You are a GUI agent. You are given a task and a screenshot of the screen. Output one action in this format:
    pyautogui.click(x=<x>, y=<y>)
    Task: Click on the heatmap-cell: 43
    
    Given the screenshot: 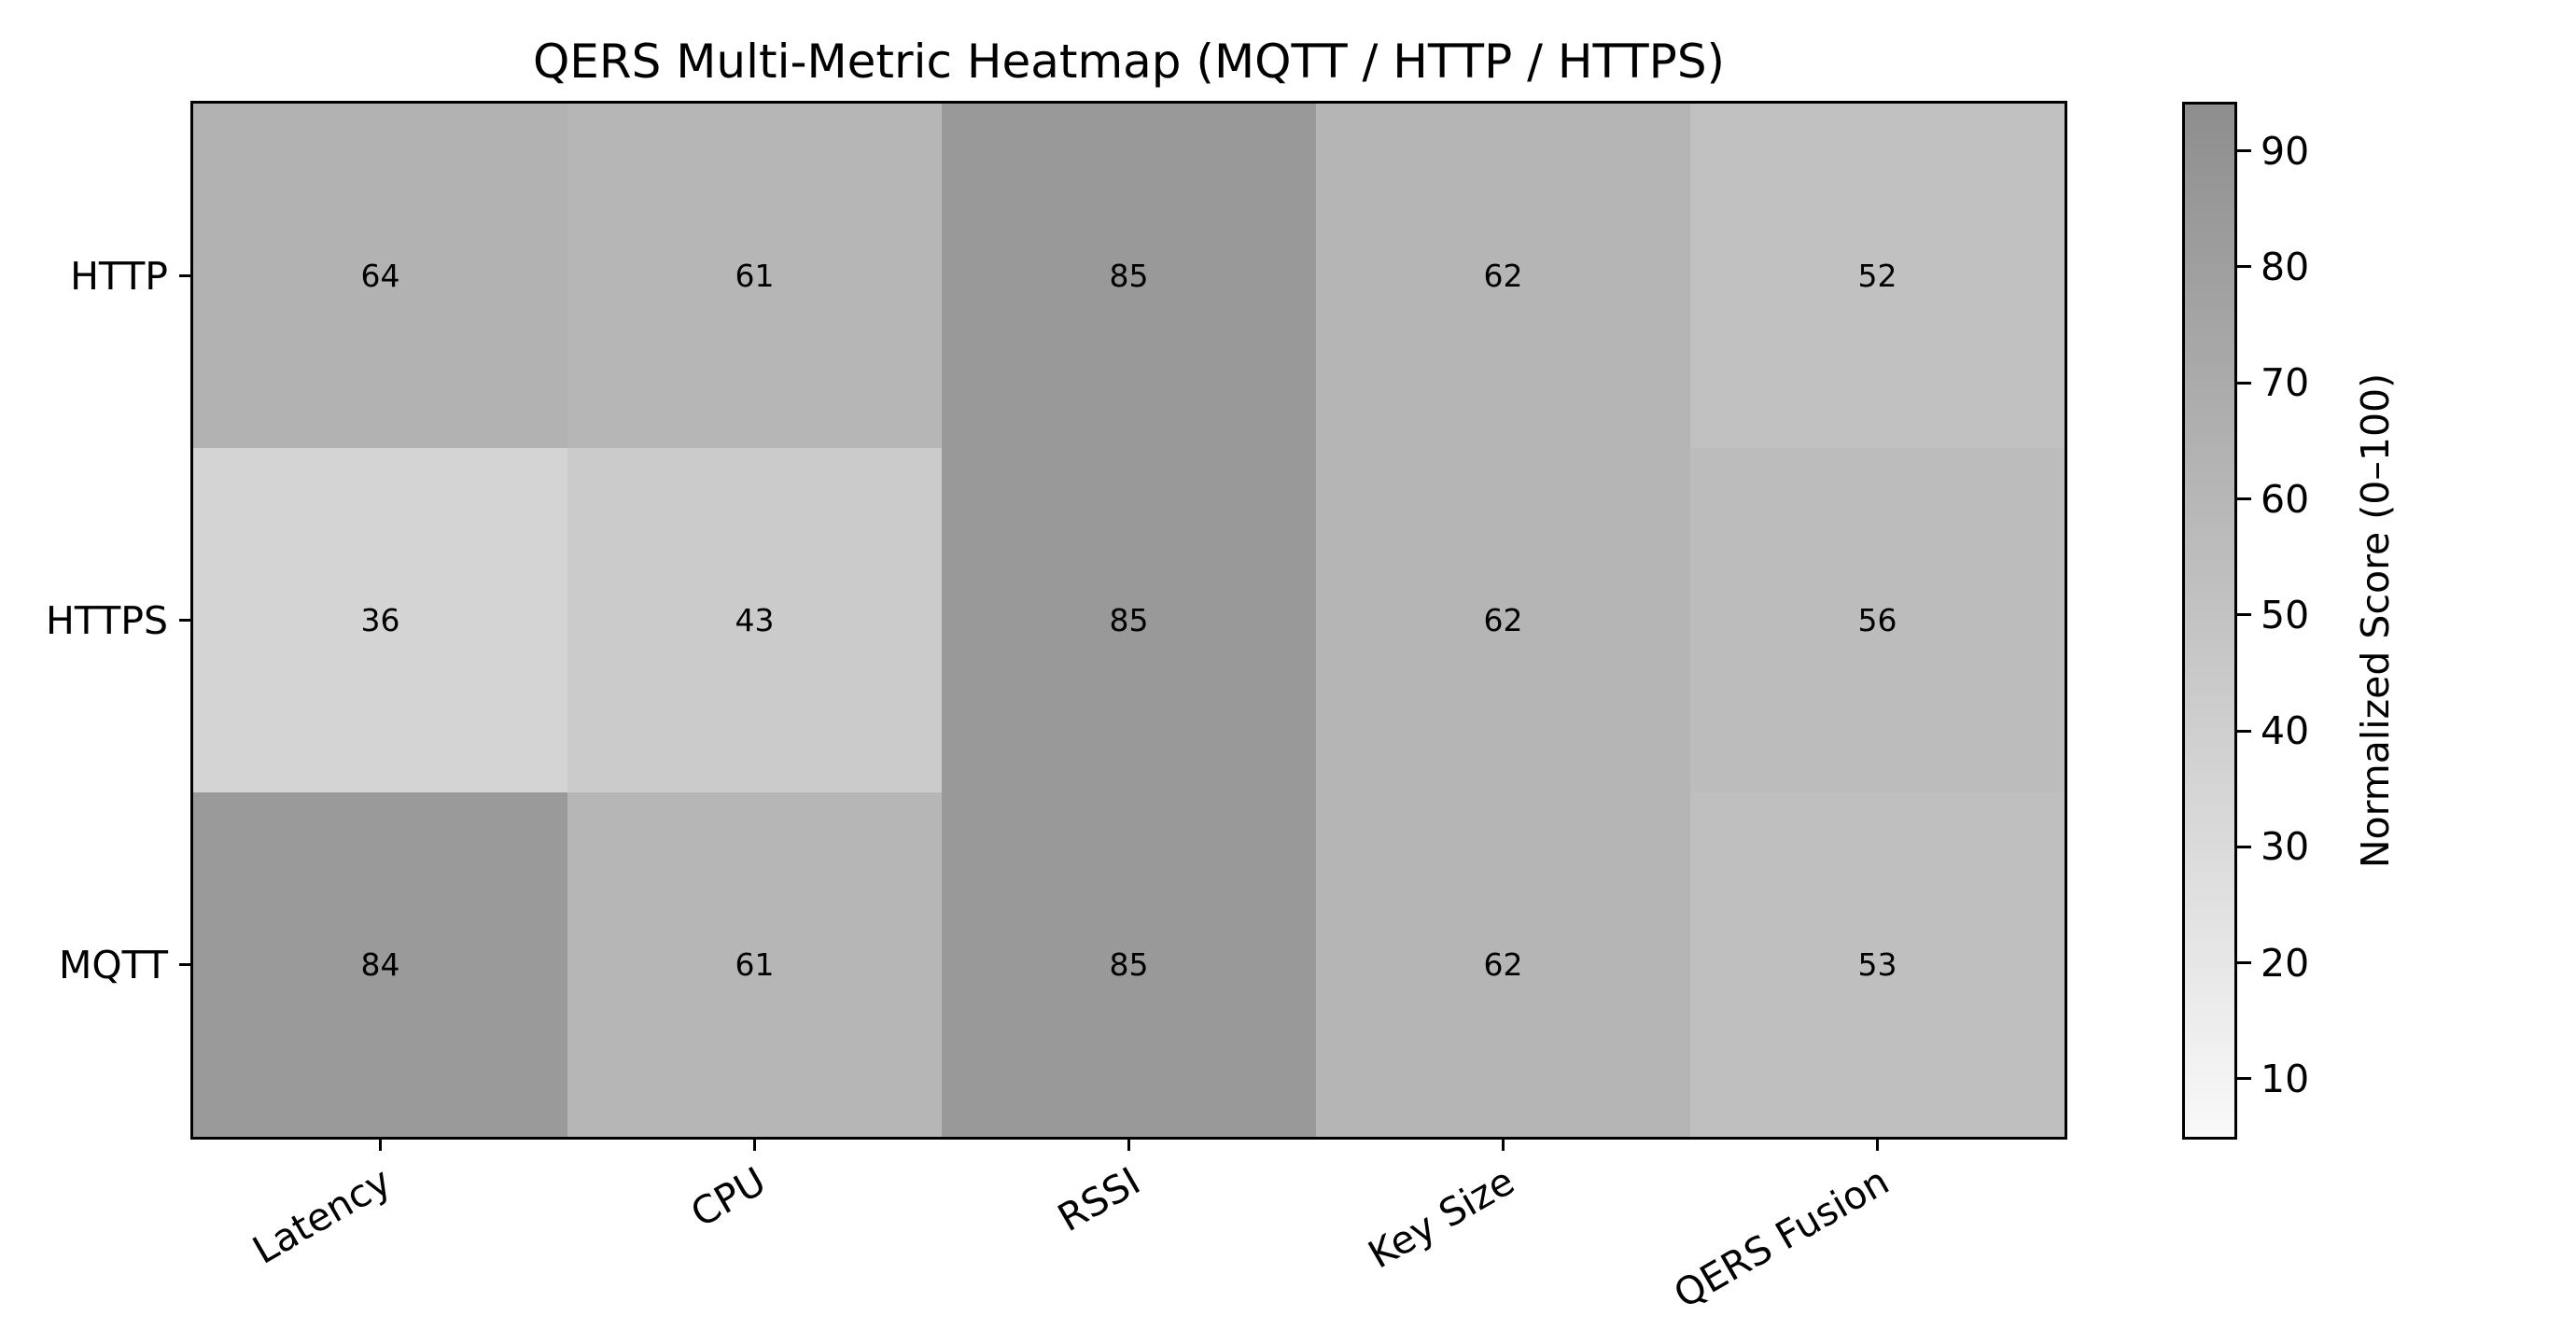 What is the action you would take?
    pyautogui.click(x=754, y=620)
    